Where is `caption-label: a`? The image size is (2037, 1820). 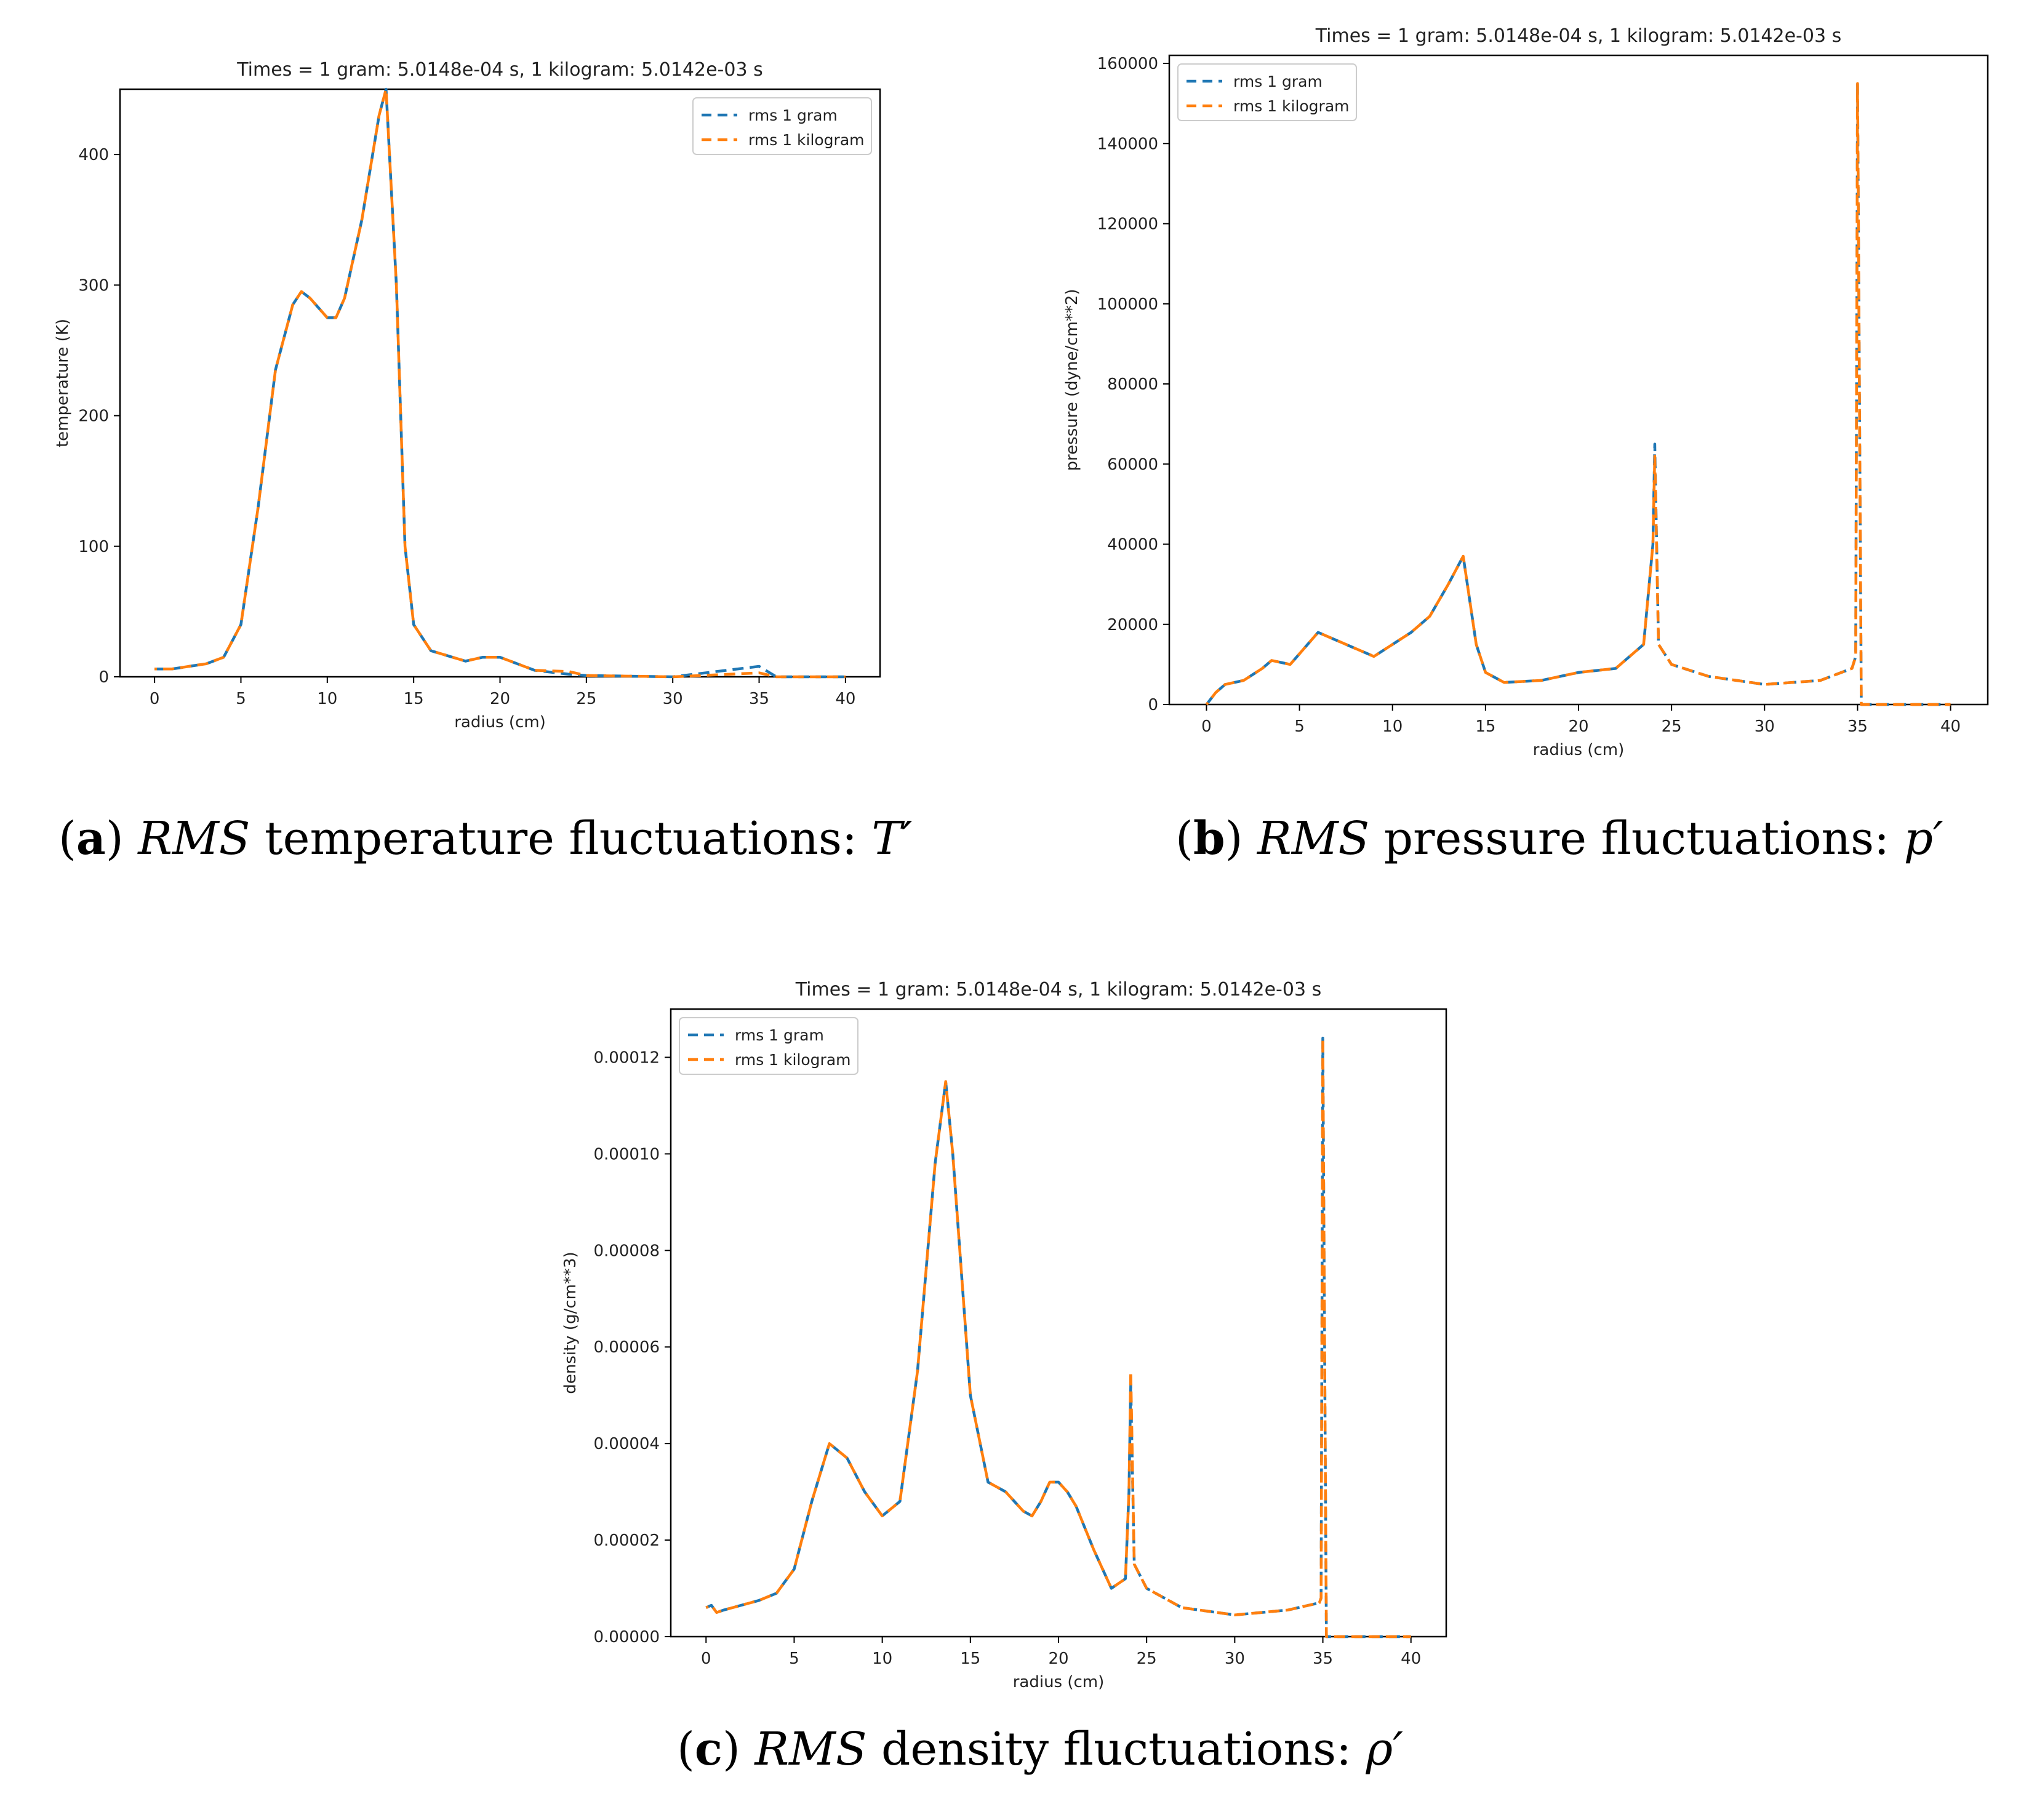
caption-label: a is located at coordinates (91, 839).